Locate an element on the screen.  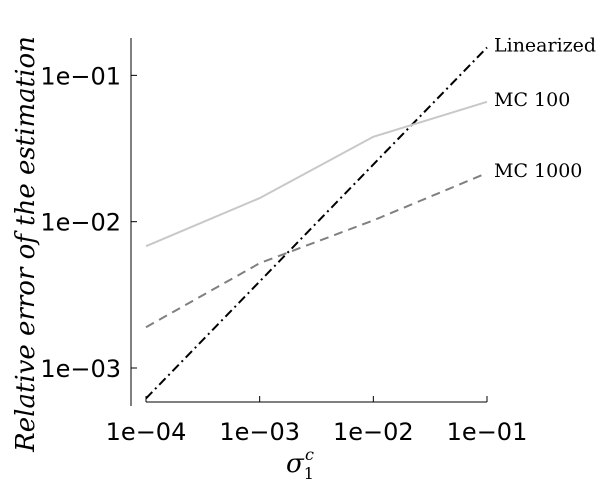
series-label-3: MC 1000 is located at coordinates (538, 171).